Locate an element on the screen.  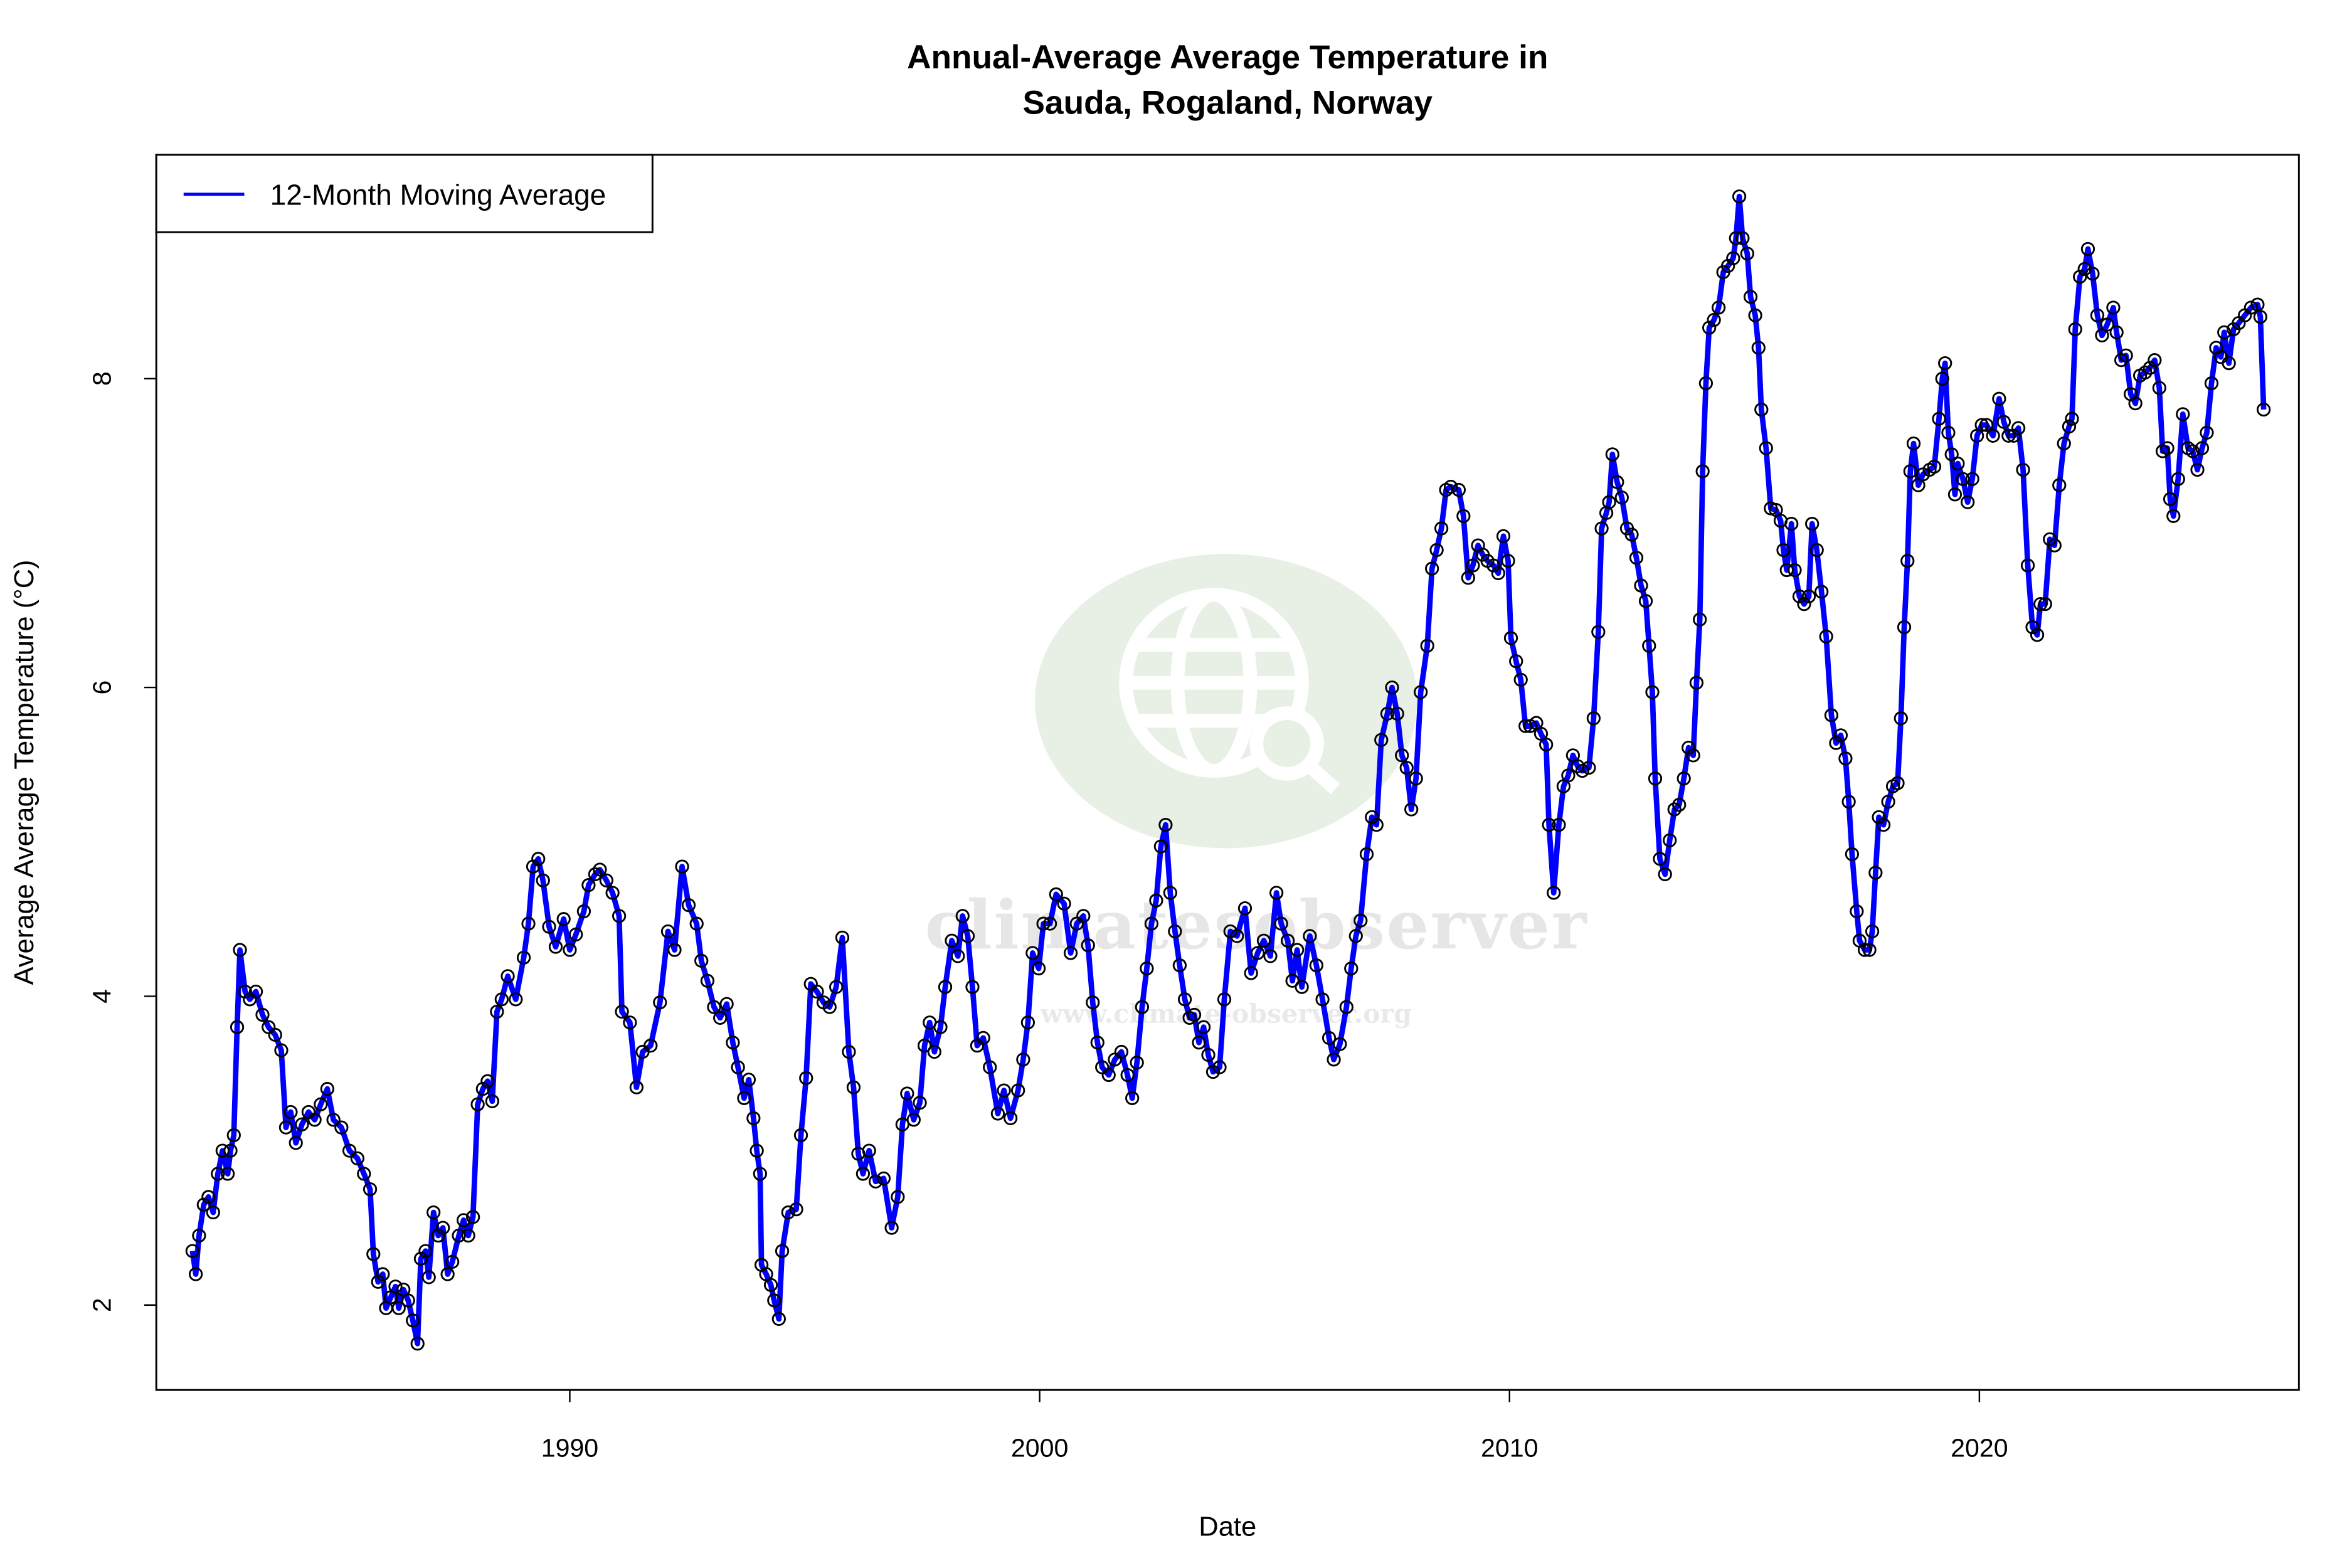
x-tick-label: 2020 is located at coordinates (1980, 1448).